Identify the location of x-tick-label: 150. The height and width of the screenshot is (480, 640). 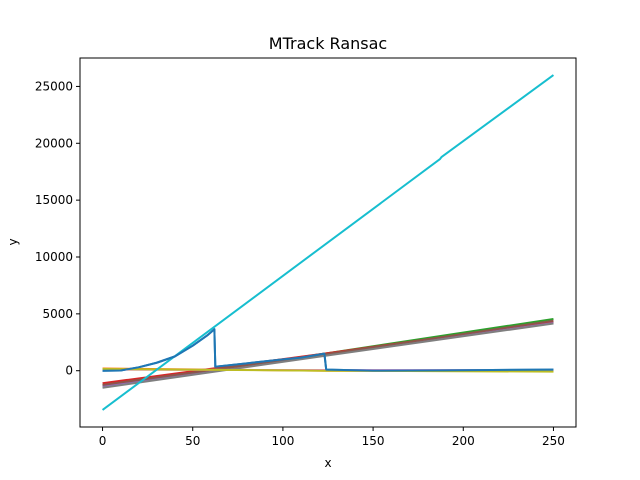
(373, 441).